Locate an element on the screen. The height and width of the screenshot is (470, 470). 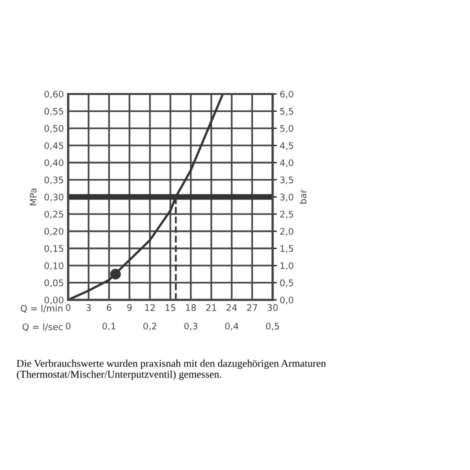
y2-tick-label: 5,0 is located at coordinates (287, 129).